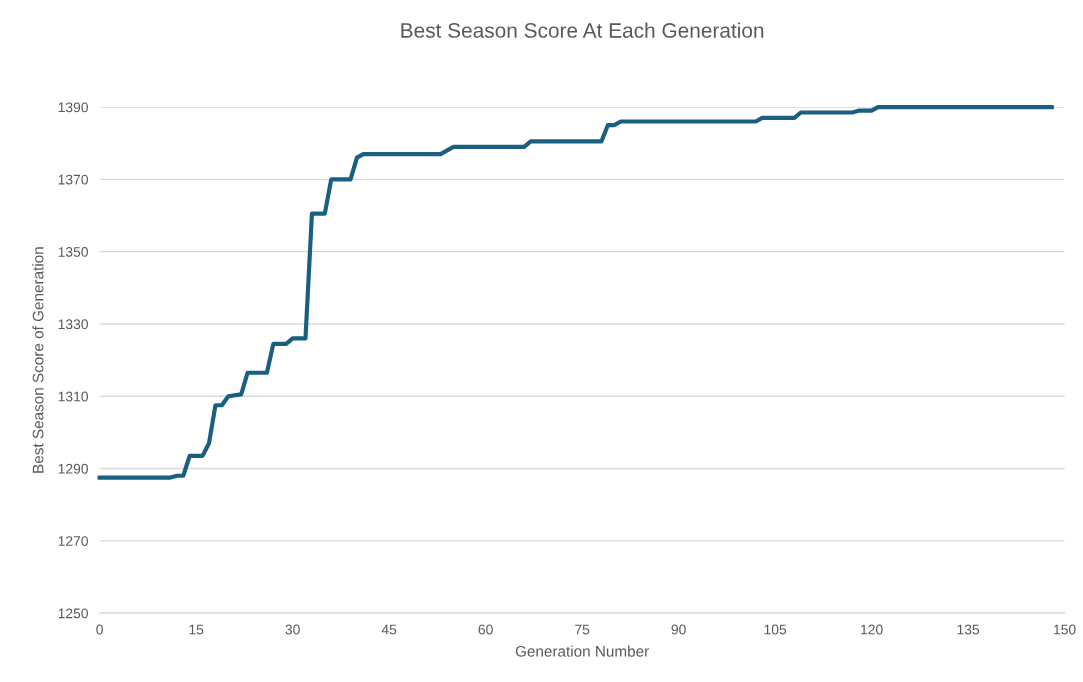 This screenshot has height=682, width=1083. I want to click on y-tick-label: 1290, so click(73, 468).